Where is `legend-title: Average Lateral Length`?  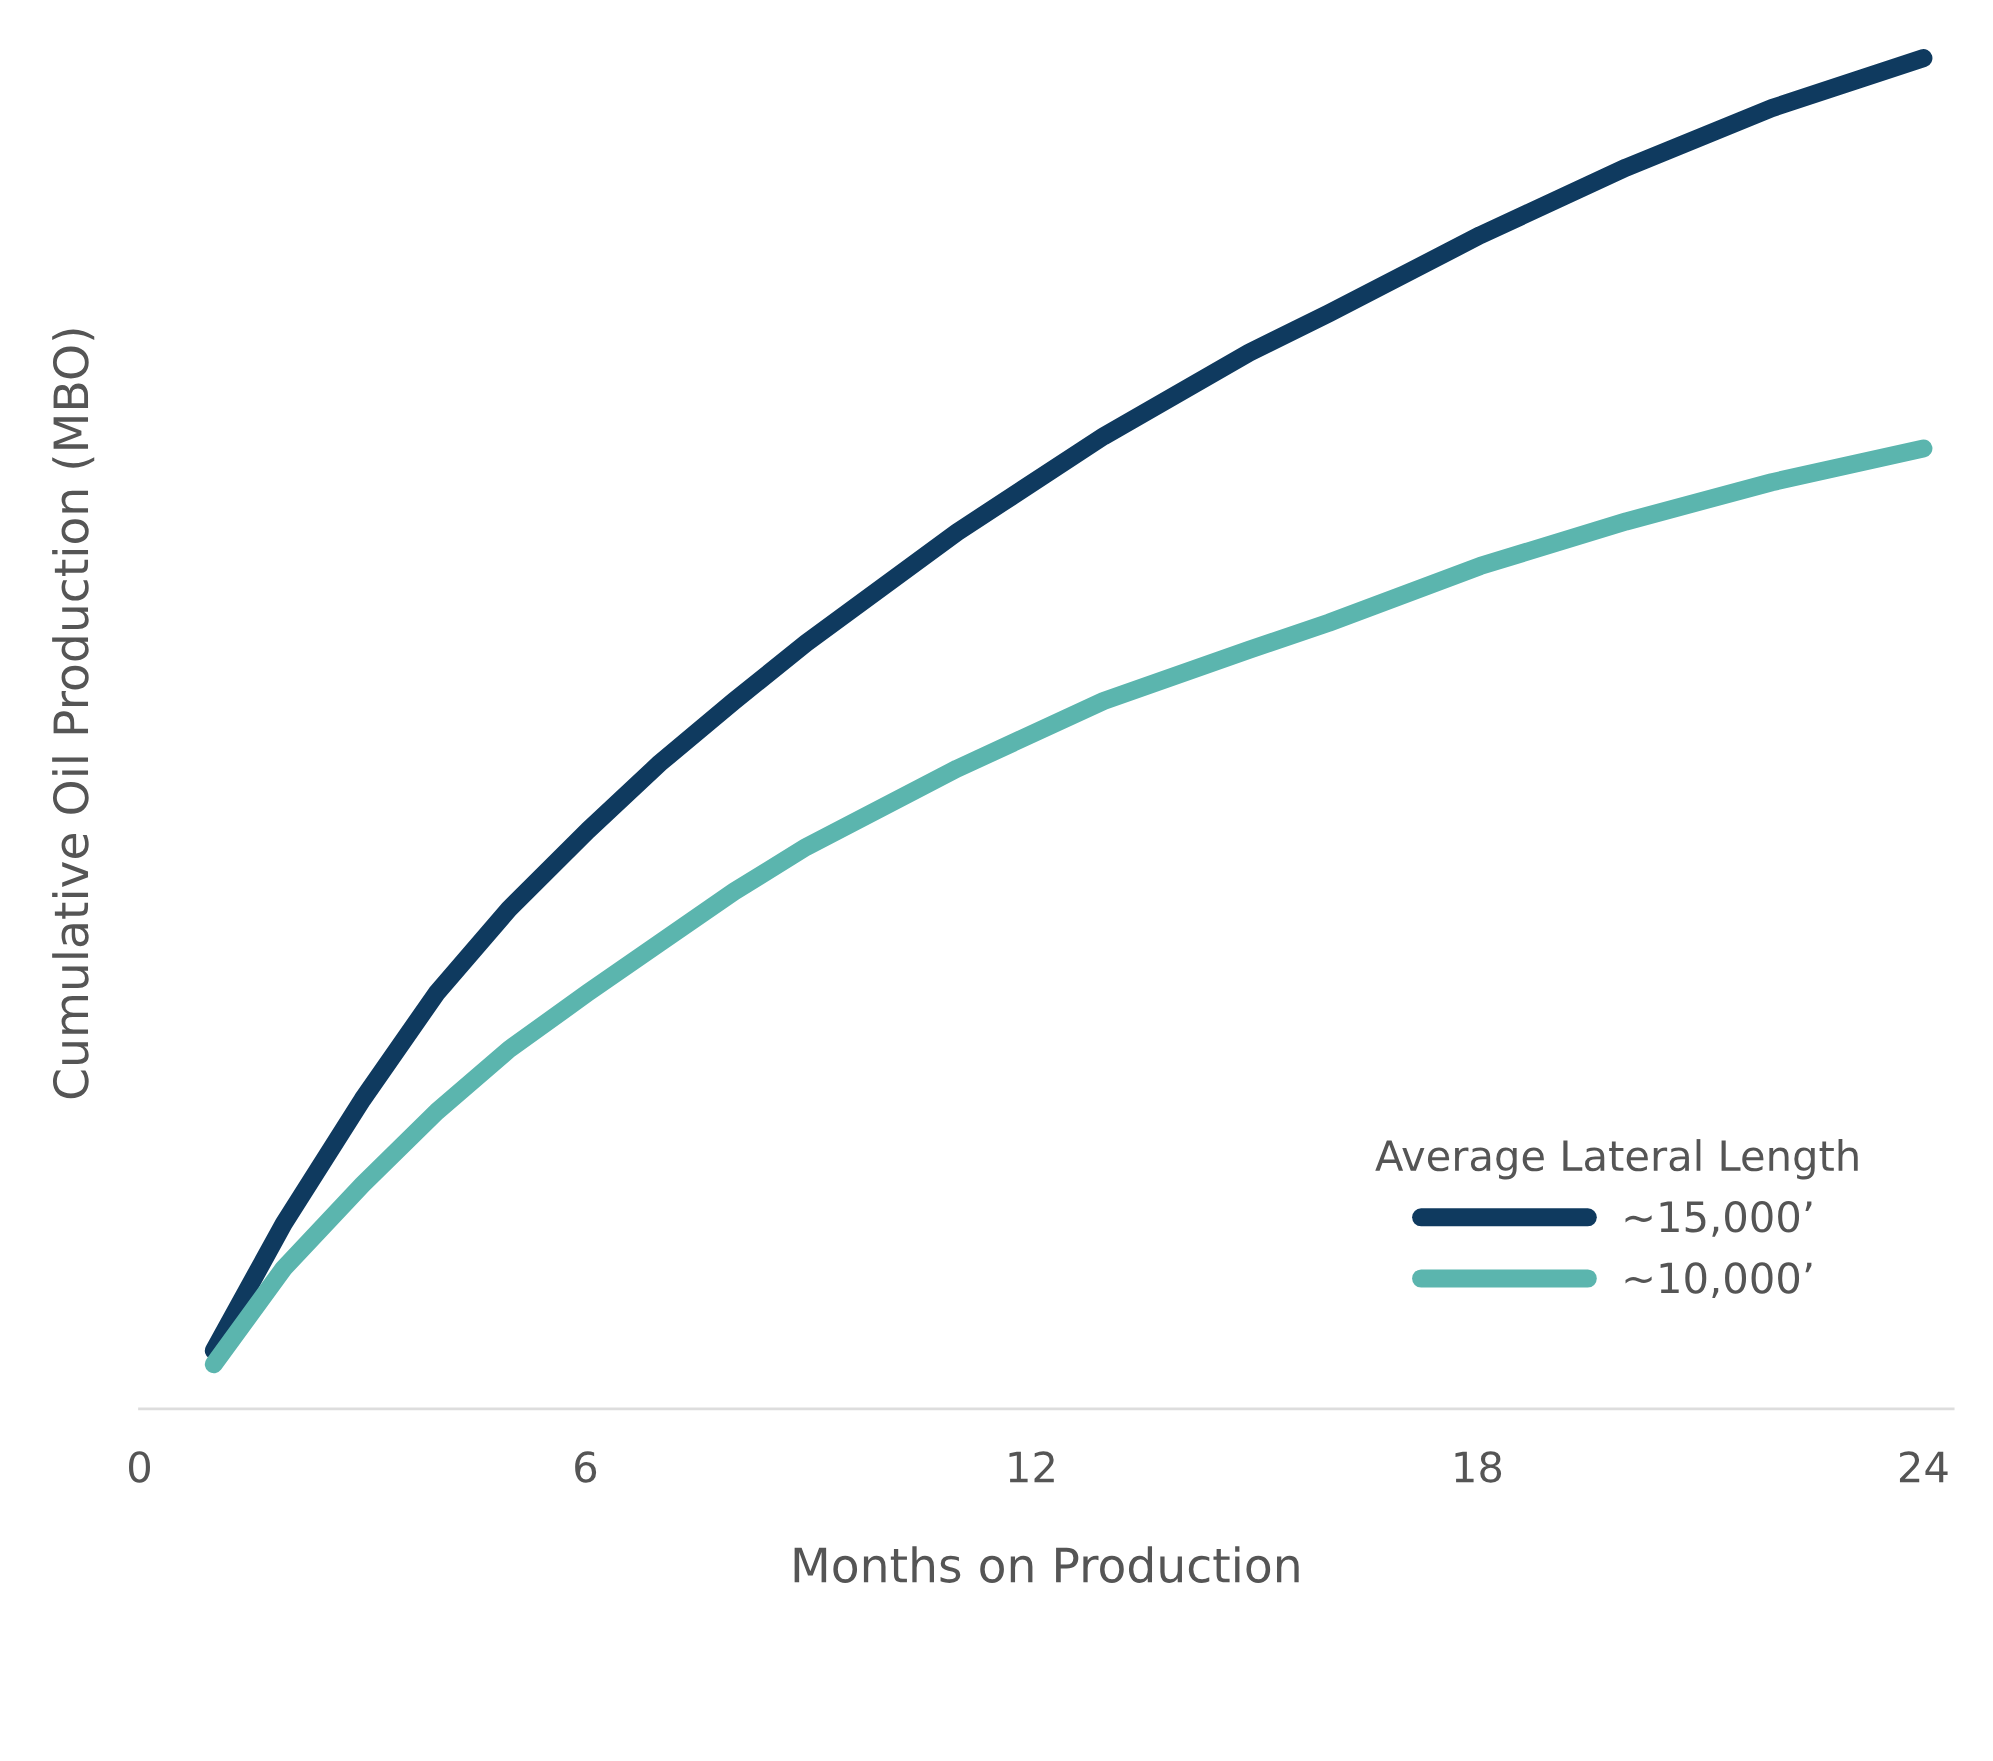 legend-title: Average Lateral Length is located at coordinates (1616, 1159).